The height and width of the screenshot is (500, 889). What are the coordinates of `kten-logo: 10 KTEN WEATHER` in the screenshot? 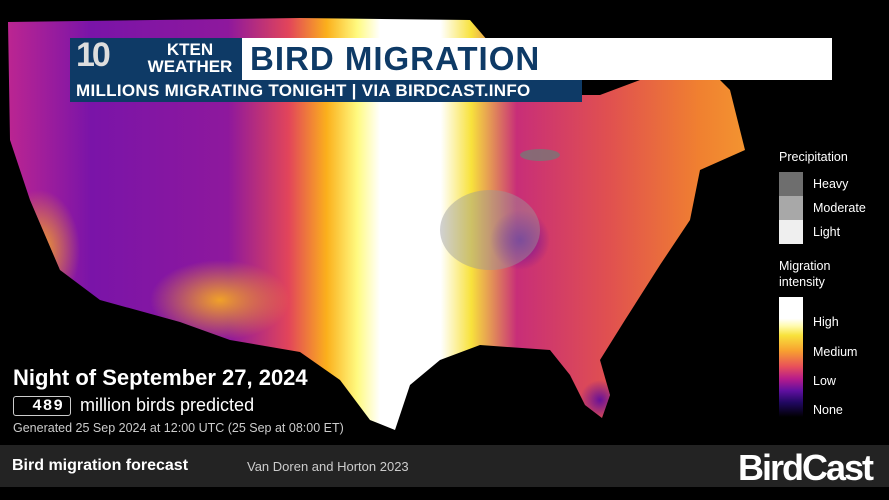 It's located at (156, 58).